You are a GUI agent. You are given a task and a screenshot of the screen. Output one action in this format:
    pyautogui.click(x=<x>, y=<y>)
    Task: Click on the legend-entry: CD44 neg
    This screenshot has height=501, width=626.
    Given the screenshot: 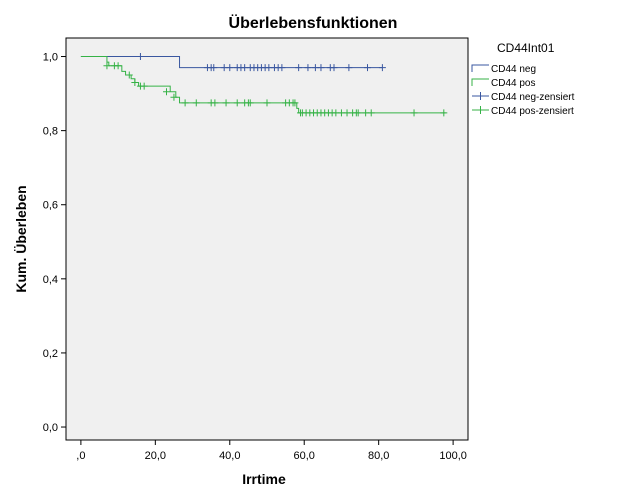 What is the action you would take?
    pyautogui.click(x=503, y=69)
    